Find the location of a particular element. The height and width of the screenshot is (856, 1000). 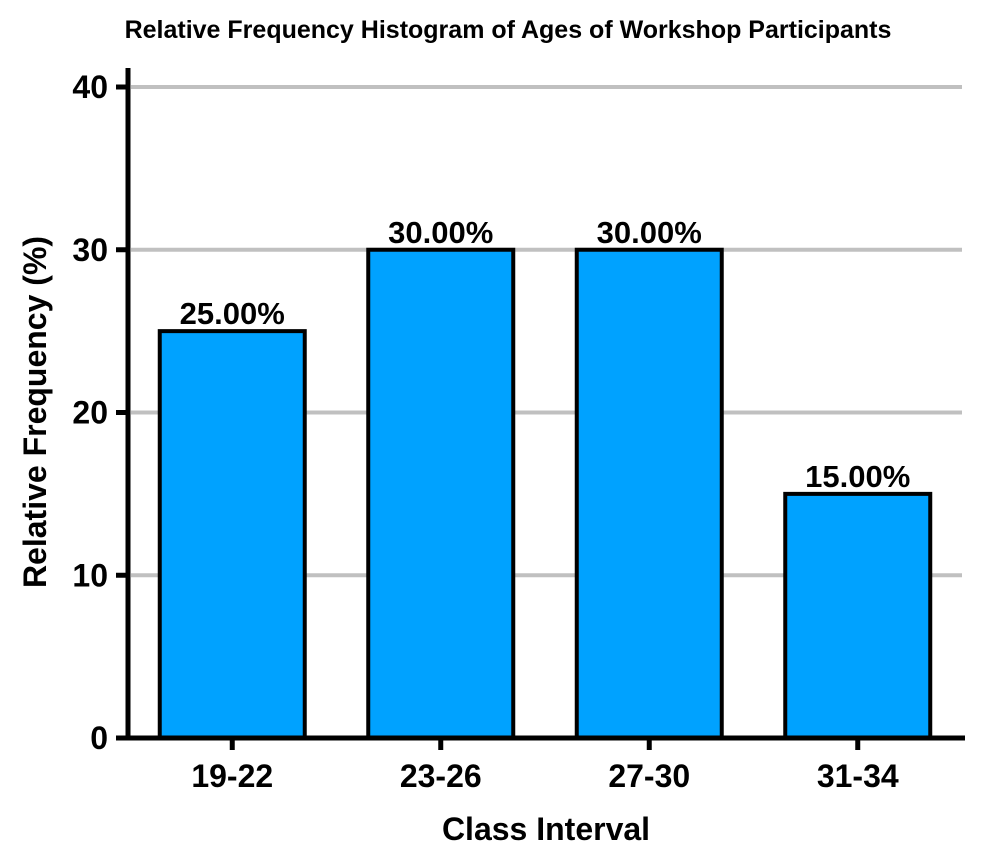

y-tick-label: 20 is located at coordinates (90, 413).